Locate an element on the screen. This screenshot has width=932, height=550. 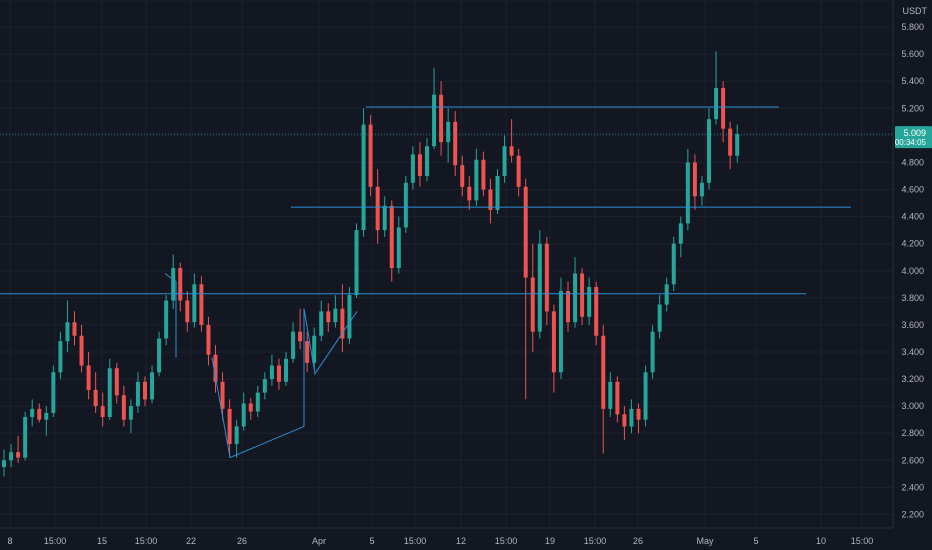
price-tick-label: 4.400 is located at coordinates (912, 217).